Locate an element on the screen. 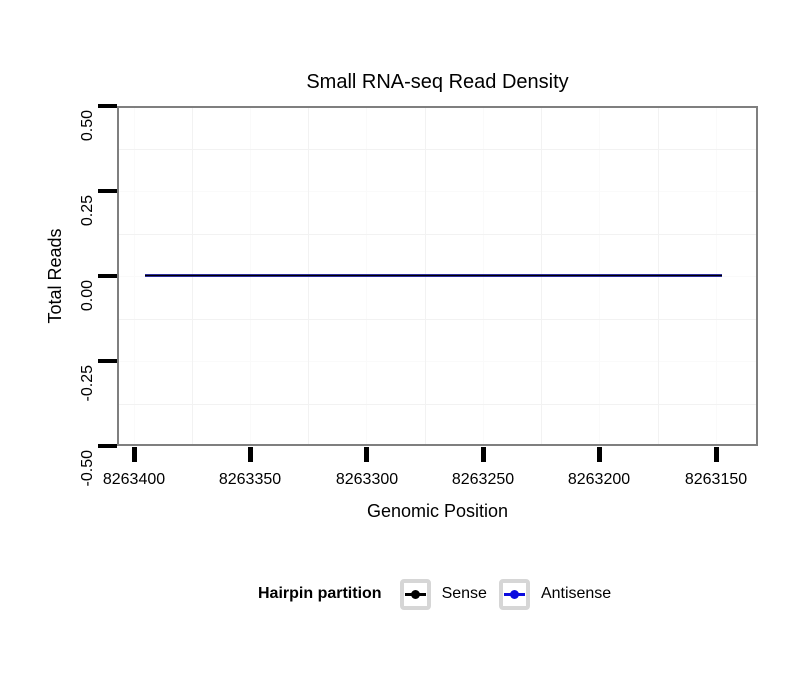 This screenshot has width=810, height=690. x-axis-title: Genomic Position is located at coordinates (437, 511).